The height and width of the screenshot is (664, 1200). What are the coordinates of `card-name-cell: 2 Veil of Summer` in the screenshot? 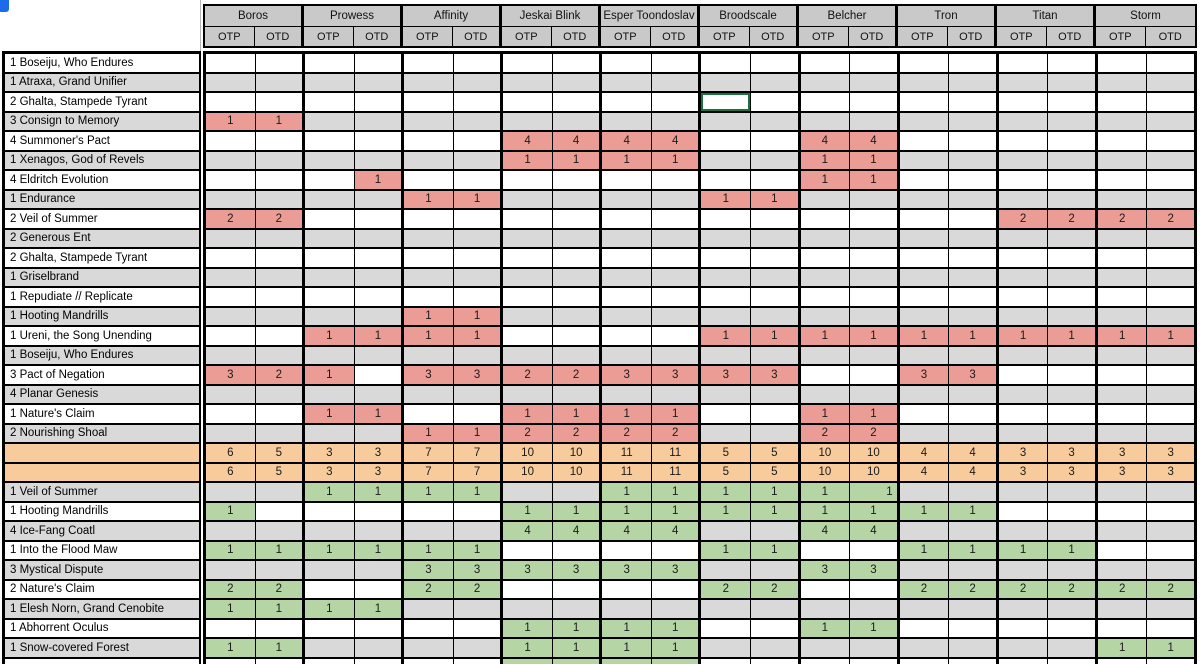 It's located at (103, 220).